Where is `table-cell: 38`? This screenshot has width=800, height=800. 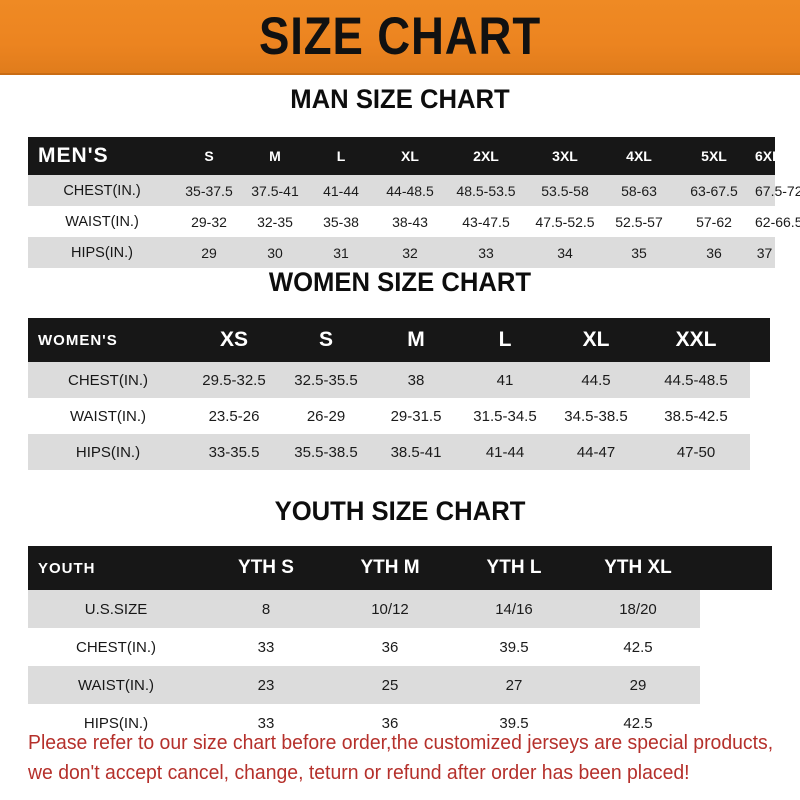
table-cell: 38 is located at coordinates (416, 380).